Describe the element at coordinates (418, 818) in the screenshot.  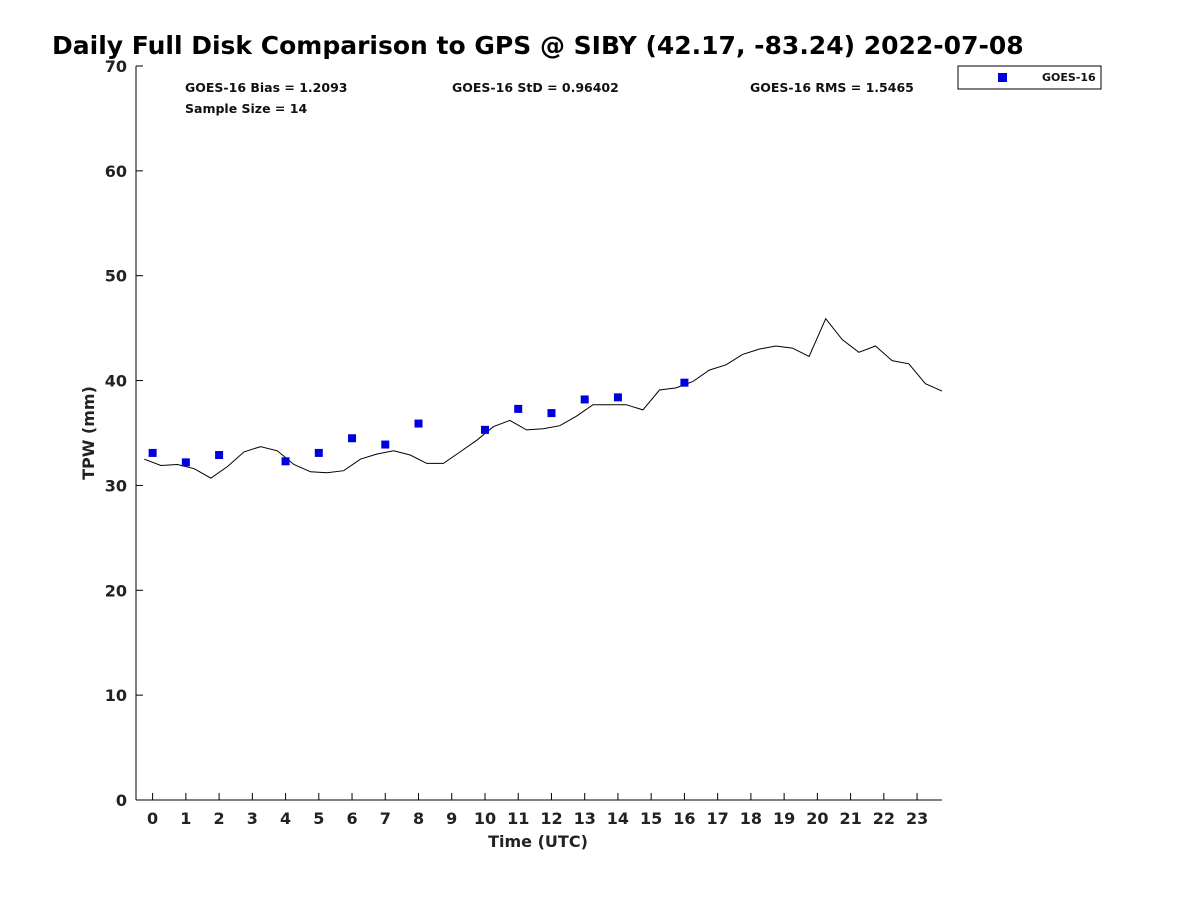
I see `x-tick-label: 8` at that location.